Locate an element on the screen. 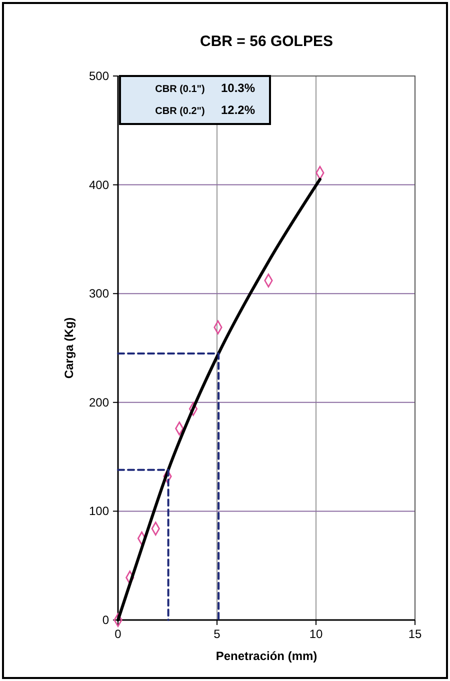  annotation: CBR (0.1") is located at coordinates (180, 89).